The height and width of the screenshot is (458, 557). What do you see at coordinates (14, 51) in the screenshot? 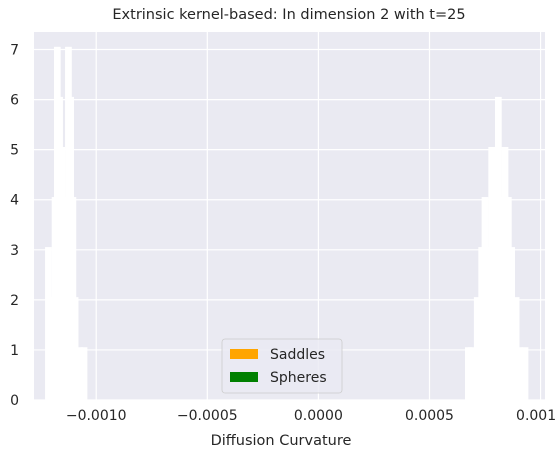
I see `y-tick-label: 7` at bounding box center [14, 51].